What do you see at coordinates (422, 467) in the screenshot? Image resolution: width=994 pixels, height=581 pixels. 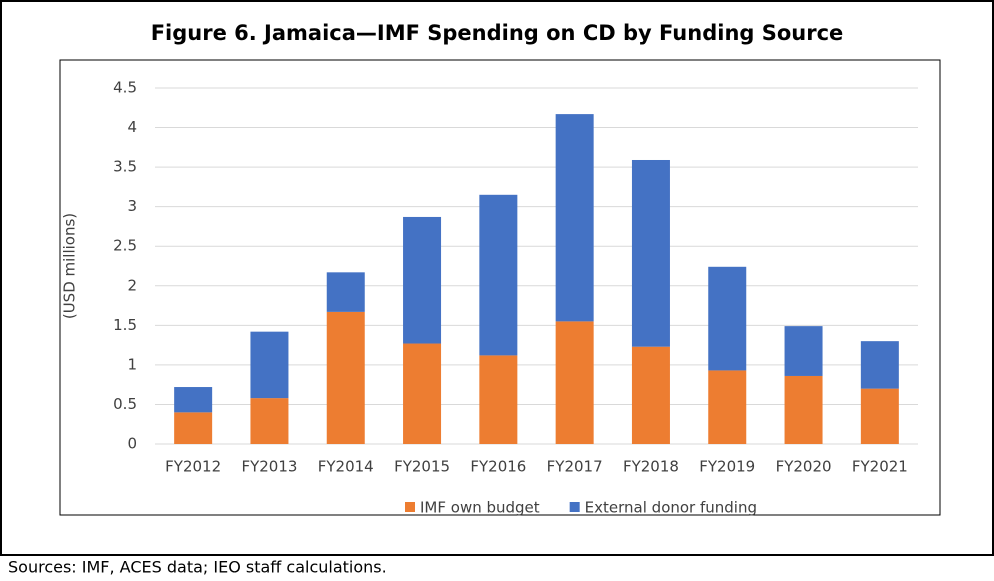 I see `x-tick-label: FY2015` at bounding box center [422, 467].